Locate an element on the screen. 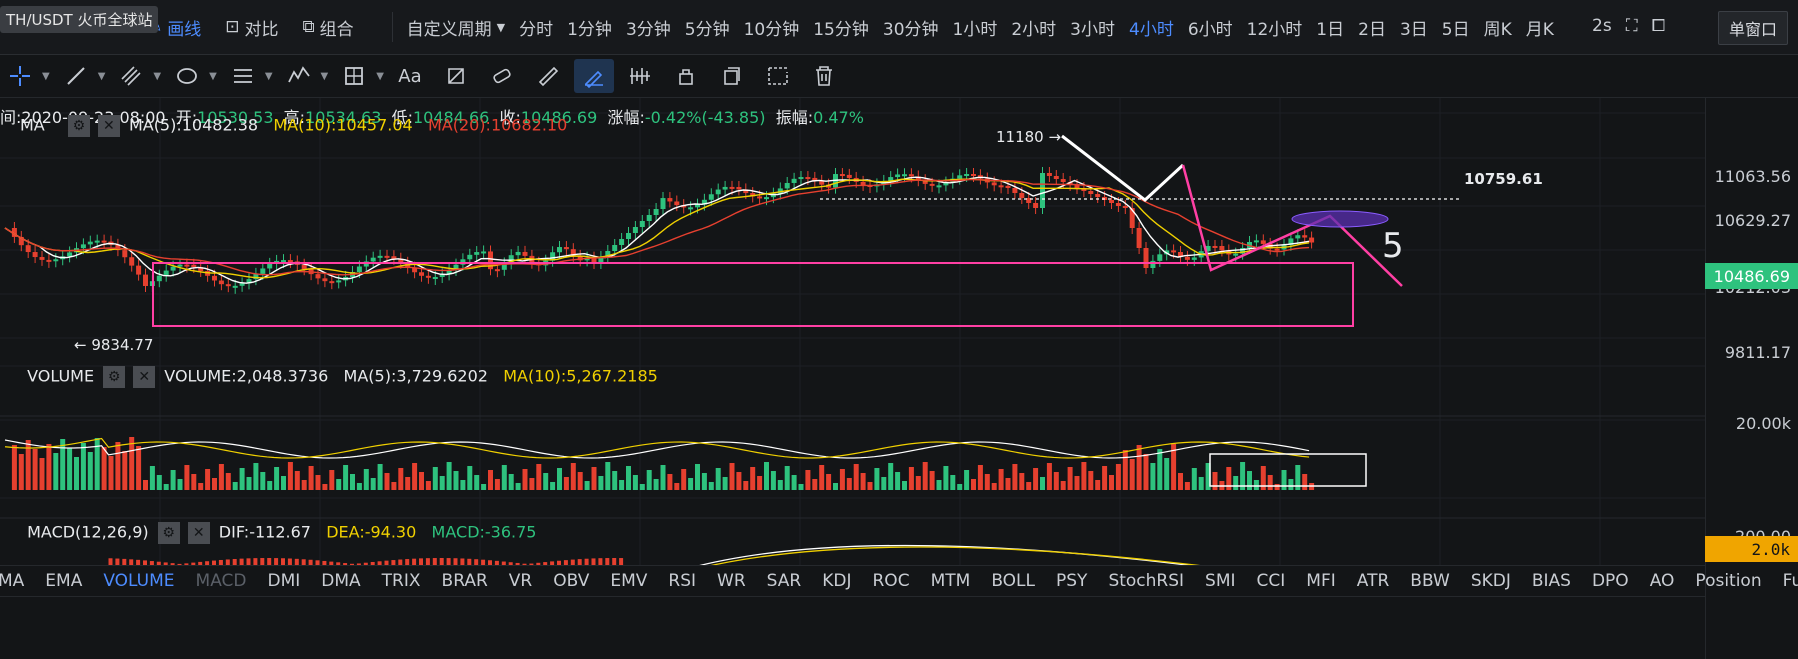 This screenshot has height=659, width=1798. continuous-draw-tool is located at coordinates (593, 76).